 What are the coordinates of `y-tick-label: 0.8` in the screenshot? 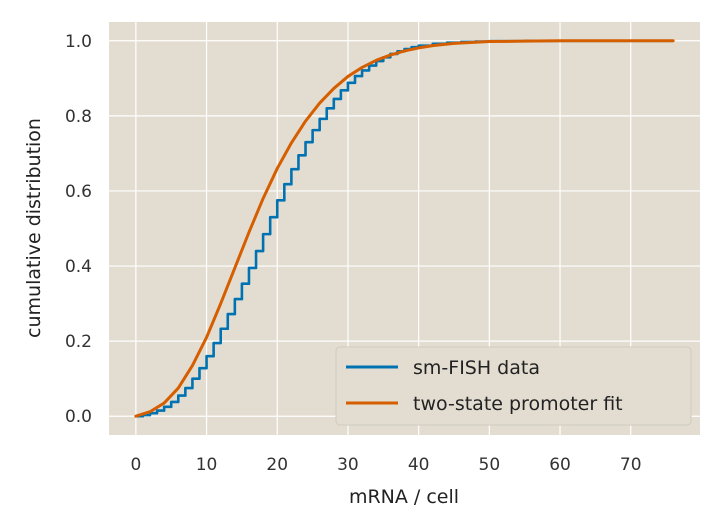 It's located at (78, 117).